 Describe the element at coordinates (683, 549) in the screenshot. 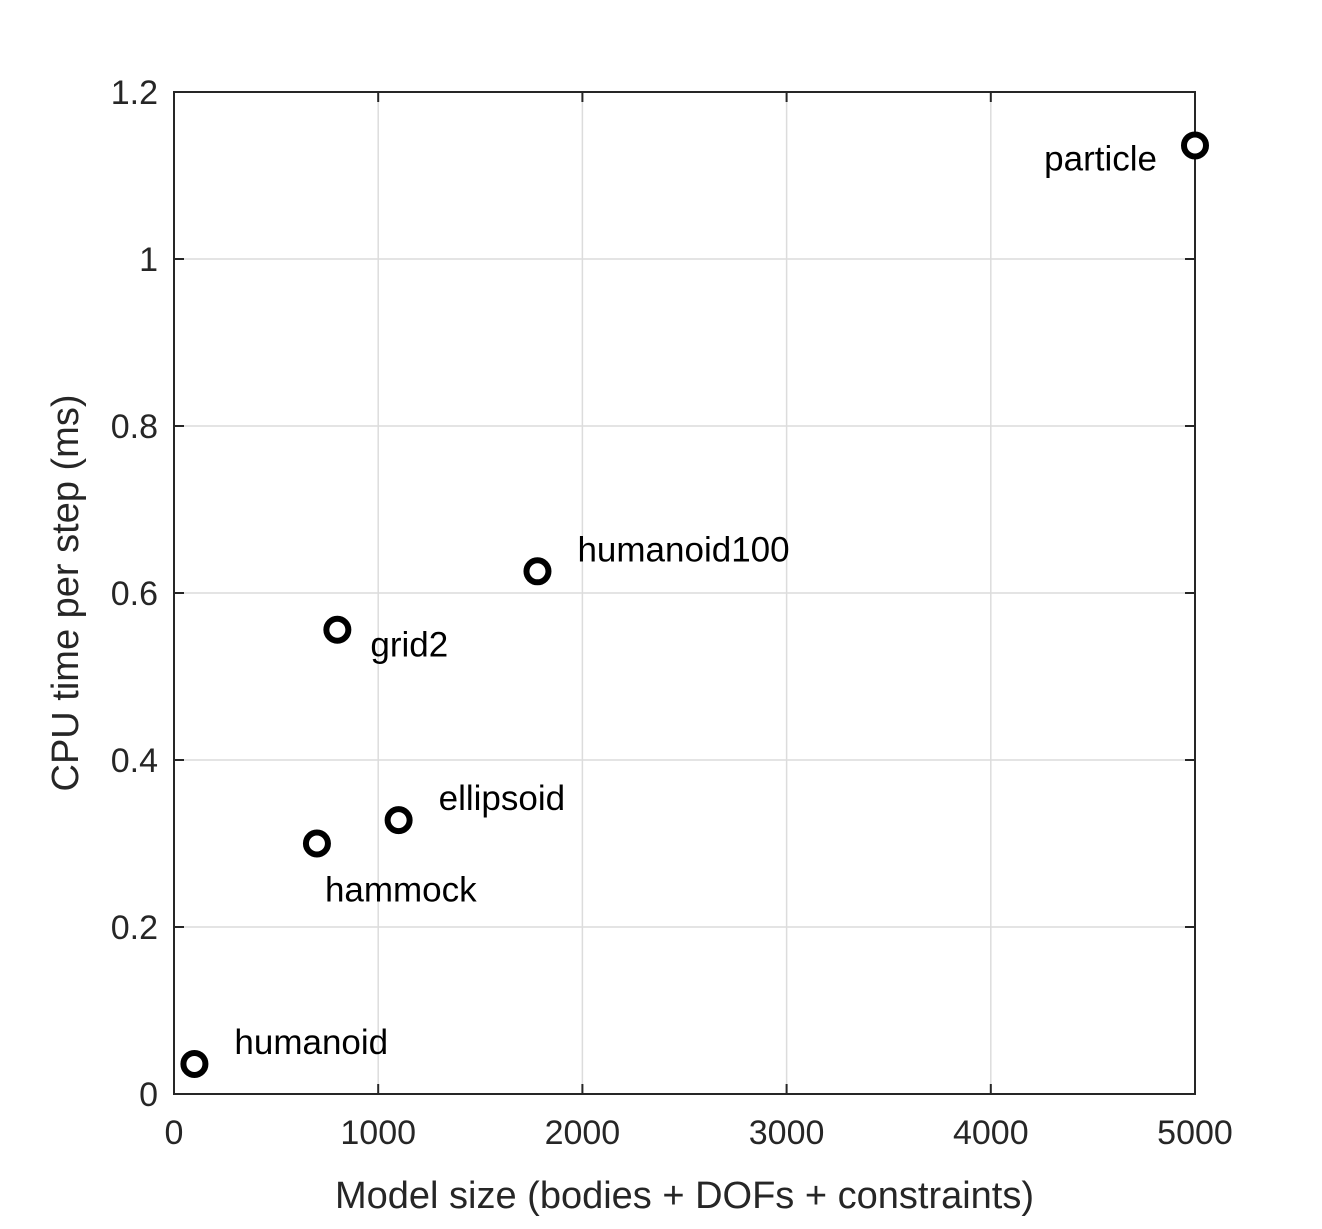

I see `point-label-humanoid100: humanoid100` at that location.